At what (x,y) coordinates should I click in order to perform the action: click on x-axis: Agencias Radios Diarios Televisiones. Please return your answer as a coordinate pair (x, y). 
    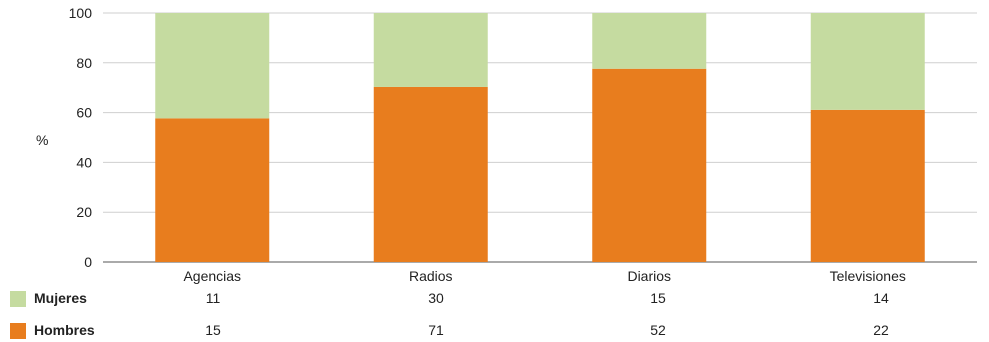
    Looking at the image, I should click on (544, 276).